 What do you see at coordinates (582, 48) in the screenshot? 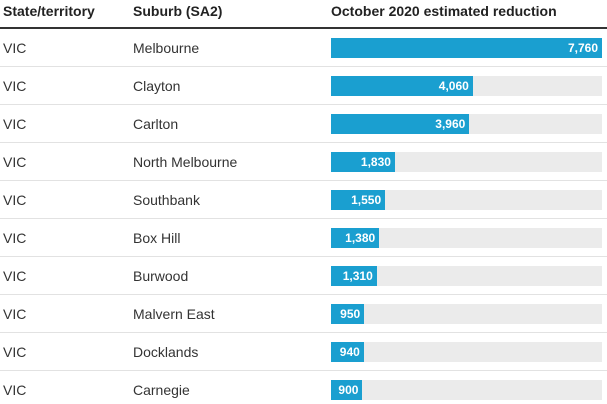
I see `value-label: 7,760` at bounding box center [582, 48].